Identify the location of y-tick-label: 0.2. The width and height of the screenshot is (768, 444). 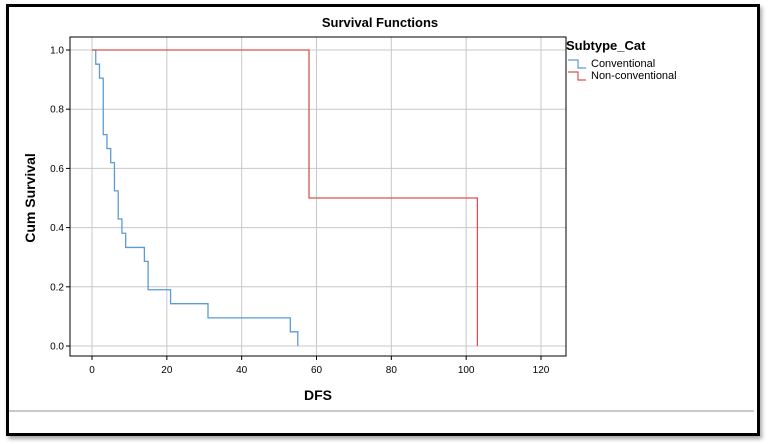
(57, 287).